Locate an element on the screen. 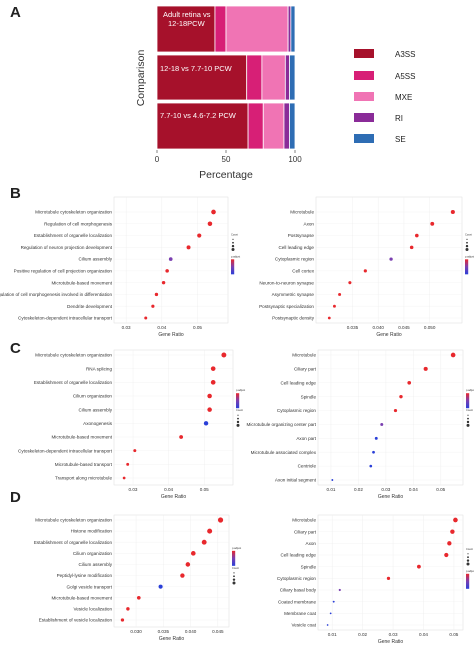 The height and width of the screenshot is (654, 474). legend-swatch-a5ss is located at coordinates (364, 75).